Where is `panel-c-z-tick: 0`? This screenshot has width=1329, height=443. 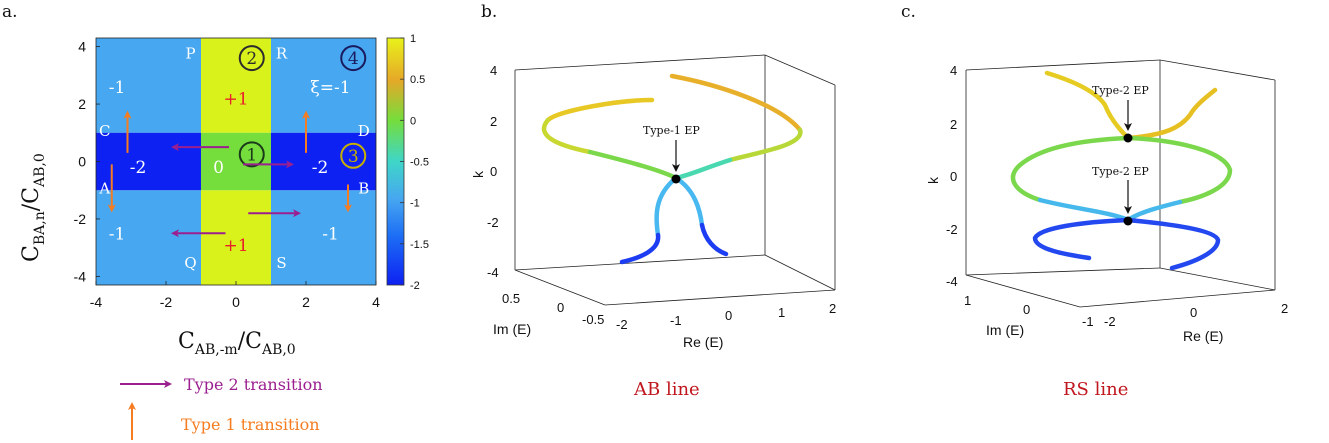
panel-c-z-tick: 0 is located at coordinates (953, 176).